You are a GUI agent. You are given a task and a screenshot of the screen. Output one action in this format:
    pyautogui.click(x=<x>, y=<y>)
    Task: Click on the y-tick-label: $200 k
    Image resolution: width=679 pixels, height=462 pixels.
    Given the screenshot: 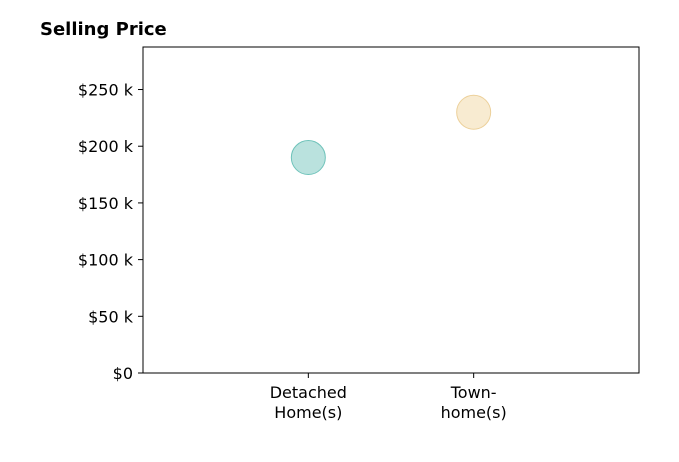 What is the action you would take?
    pyautogui.click(x=106, y=146)
    